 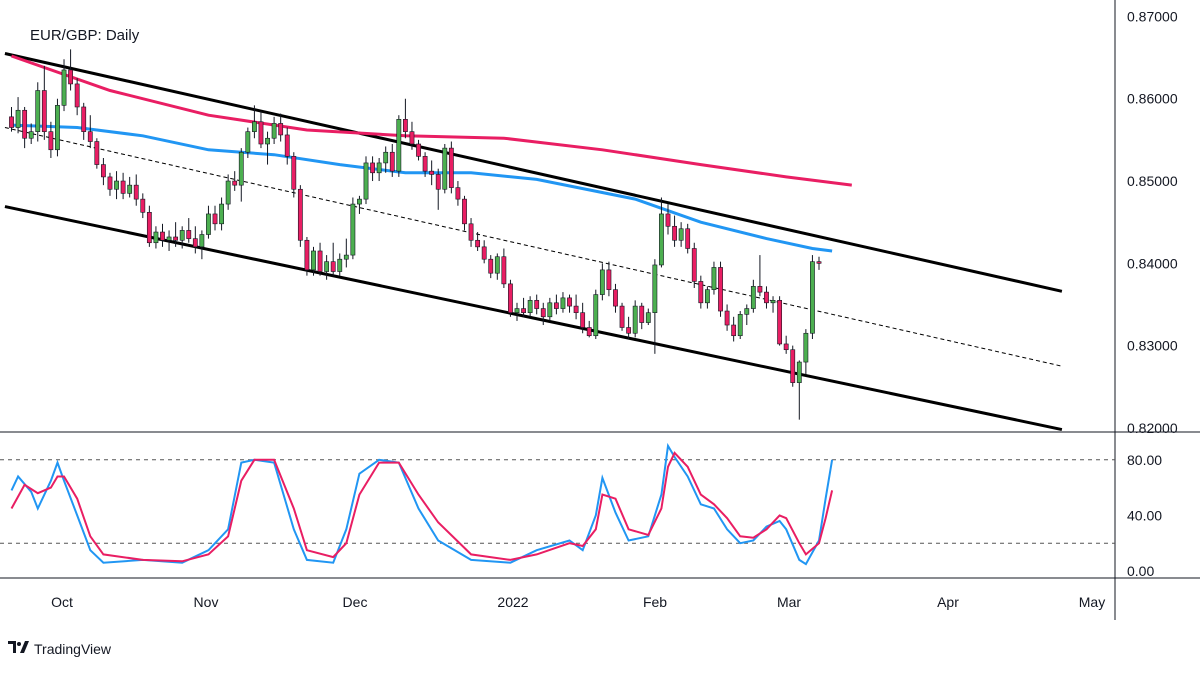 I want to click on time-tick-label: Oct, so click(x=62, y=602).